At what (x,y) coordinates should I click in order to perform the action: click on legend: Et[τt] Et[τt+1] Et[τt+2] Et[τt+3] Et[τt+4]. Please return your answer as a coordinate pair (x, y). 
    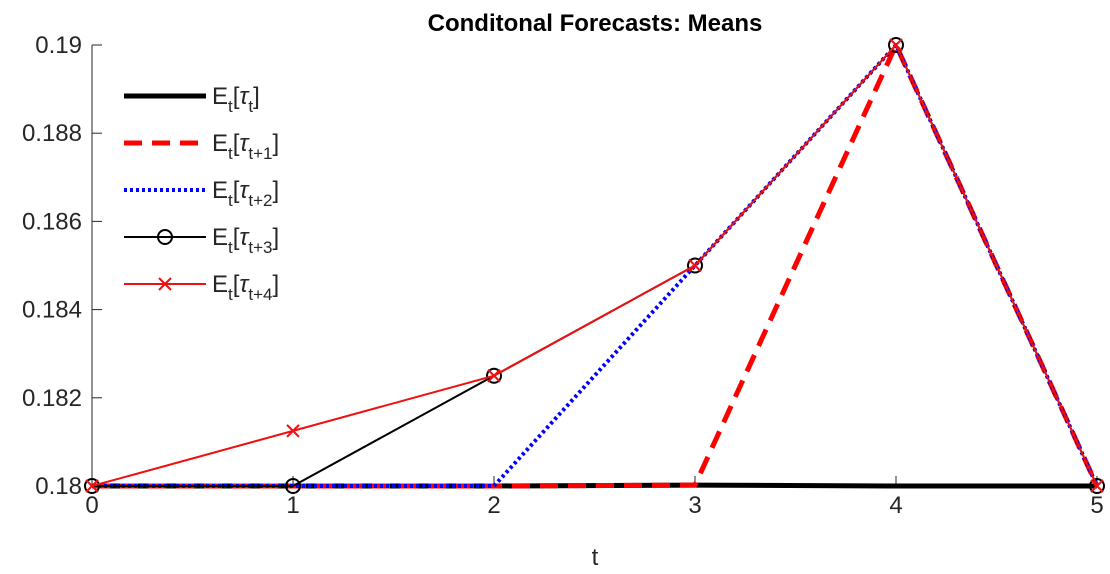
    Looking at the image, I should click on (201, 193).